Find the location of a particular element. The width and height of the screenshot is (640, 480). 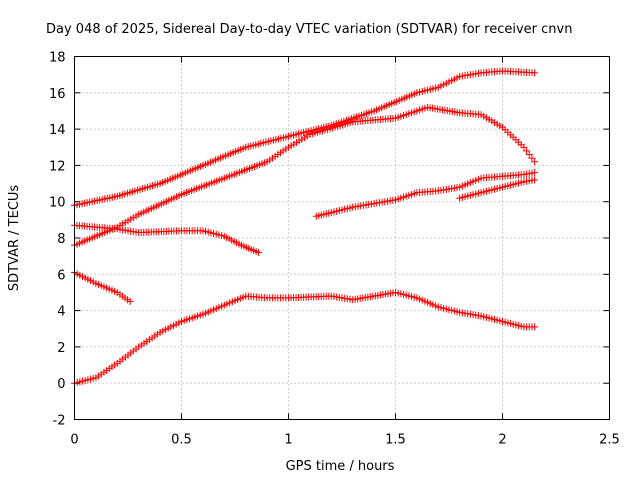

y-tick-label: 4 is located at coordinates (61, 312).